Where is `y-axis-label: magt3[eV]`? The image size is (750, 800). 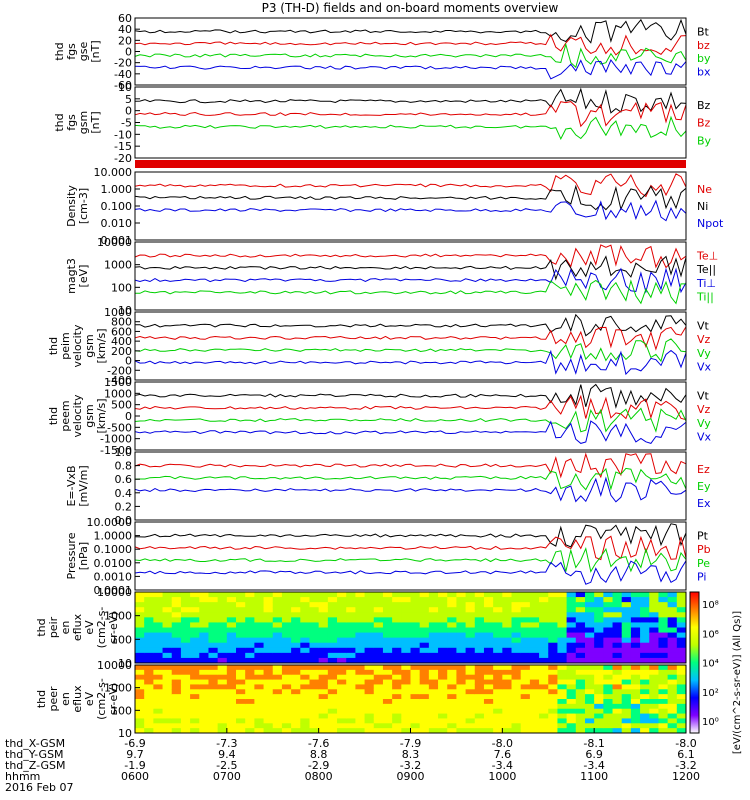
y-axis-label: magt3[eV] is located at coordinates (77, 276).